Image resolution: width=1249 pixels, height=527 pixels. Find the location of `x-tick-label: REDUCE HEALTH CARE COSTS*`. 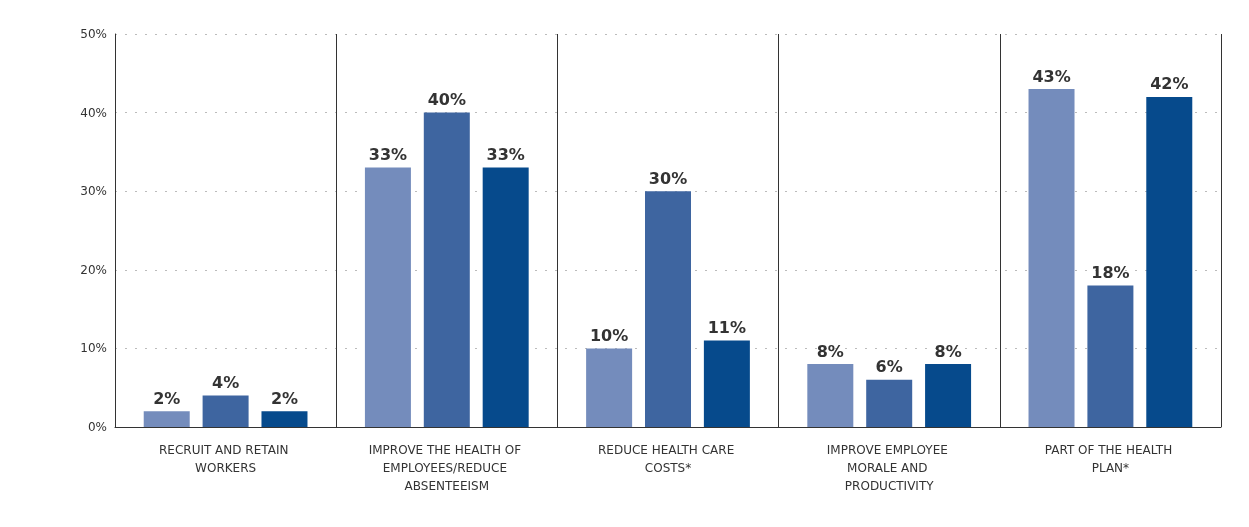

x-tick-label: REDUCE HEALTH CARE COSTS* is located at coordinates (668, 459).